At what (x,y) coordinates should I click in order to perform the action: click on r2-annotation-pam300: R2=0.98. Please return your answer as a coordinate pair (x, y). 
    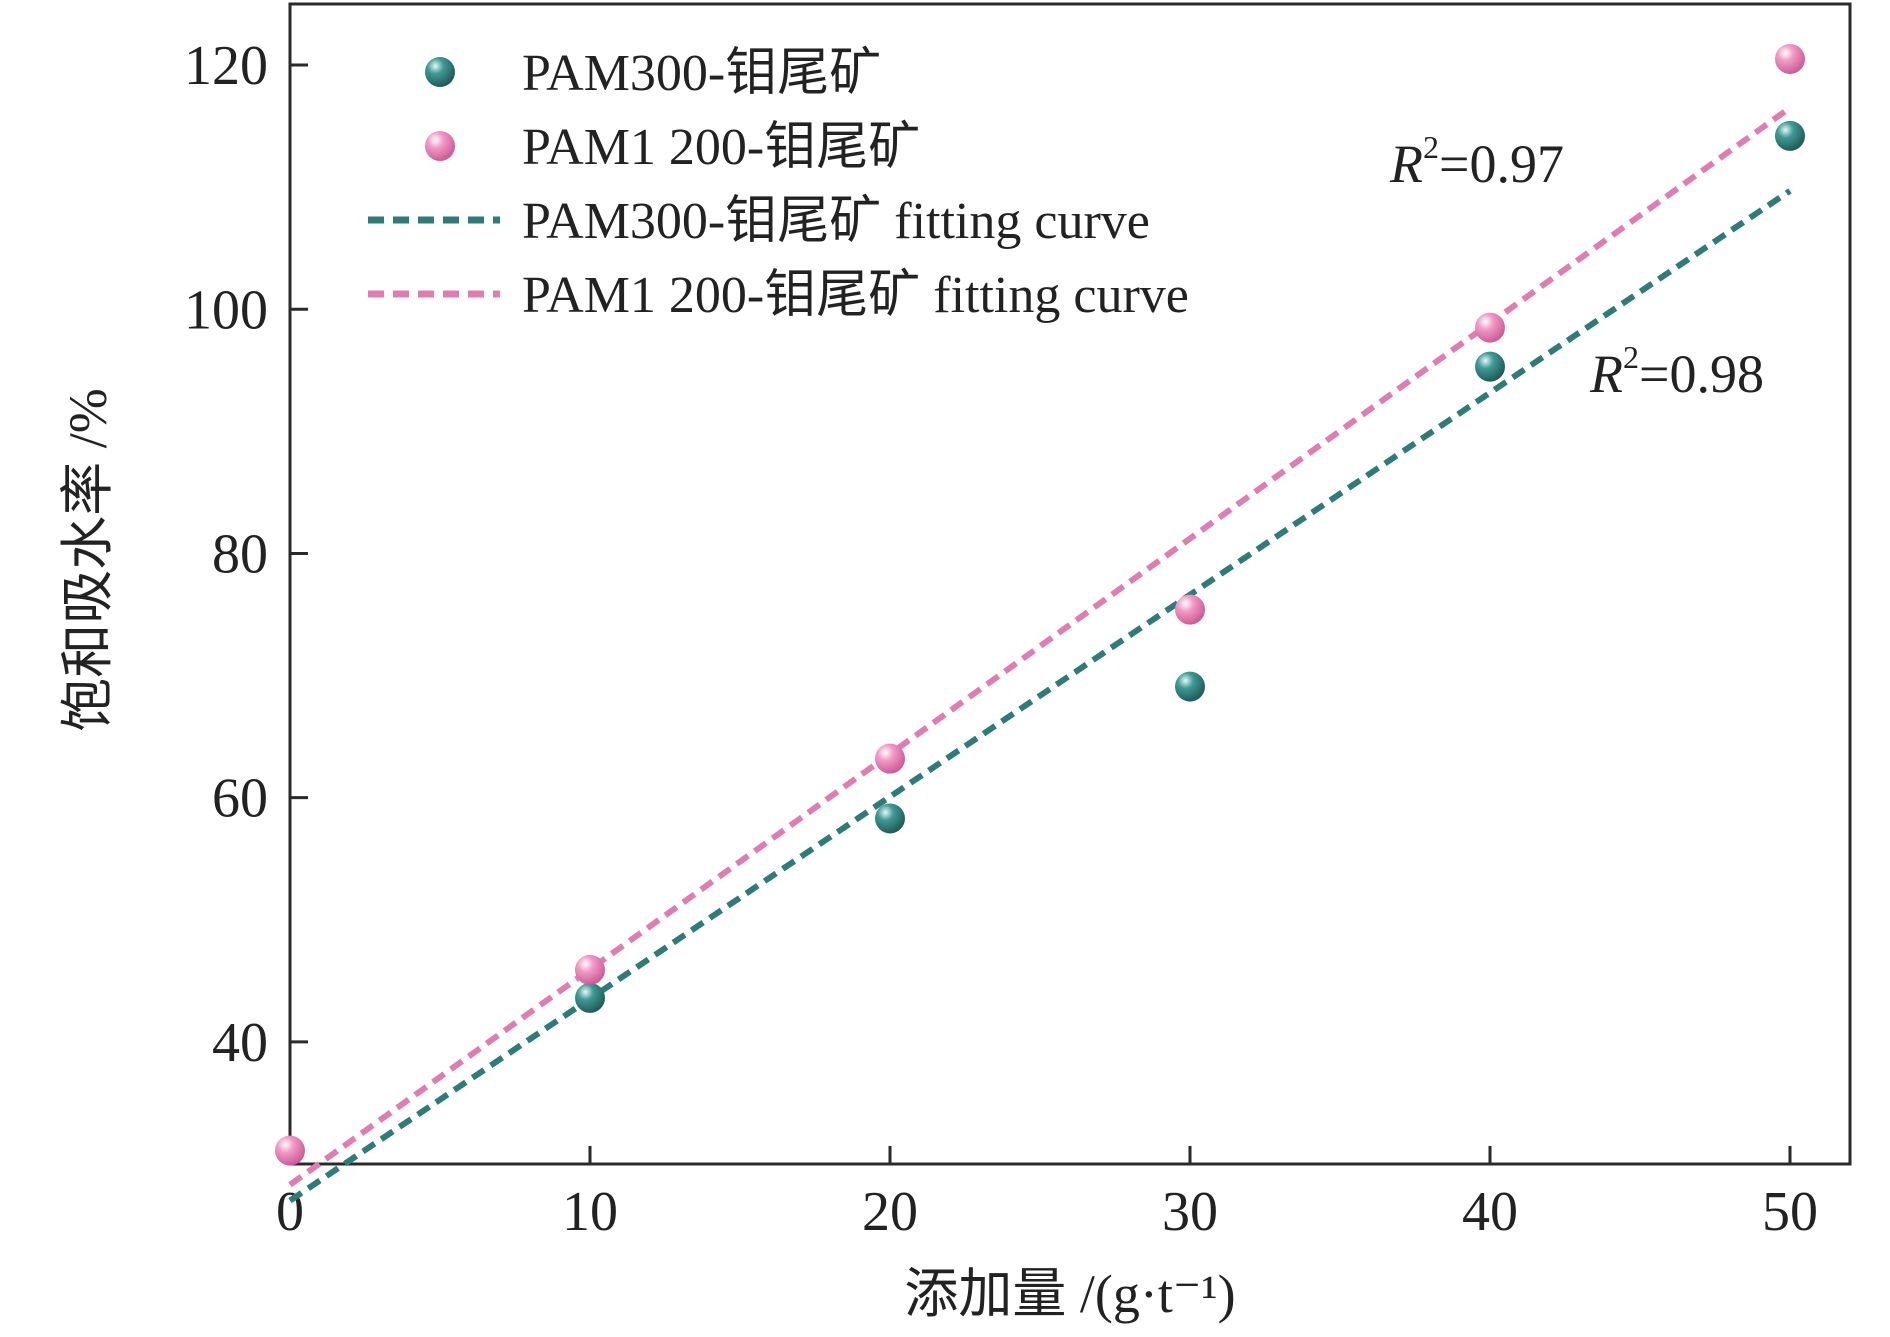
    Looking at the image, I should click on (1676, 371).